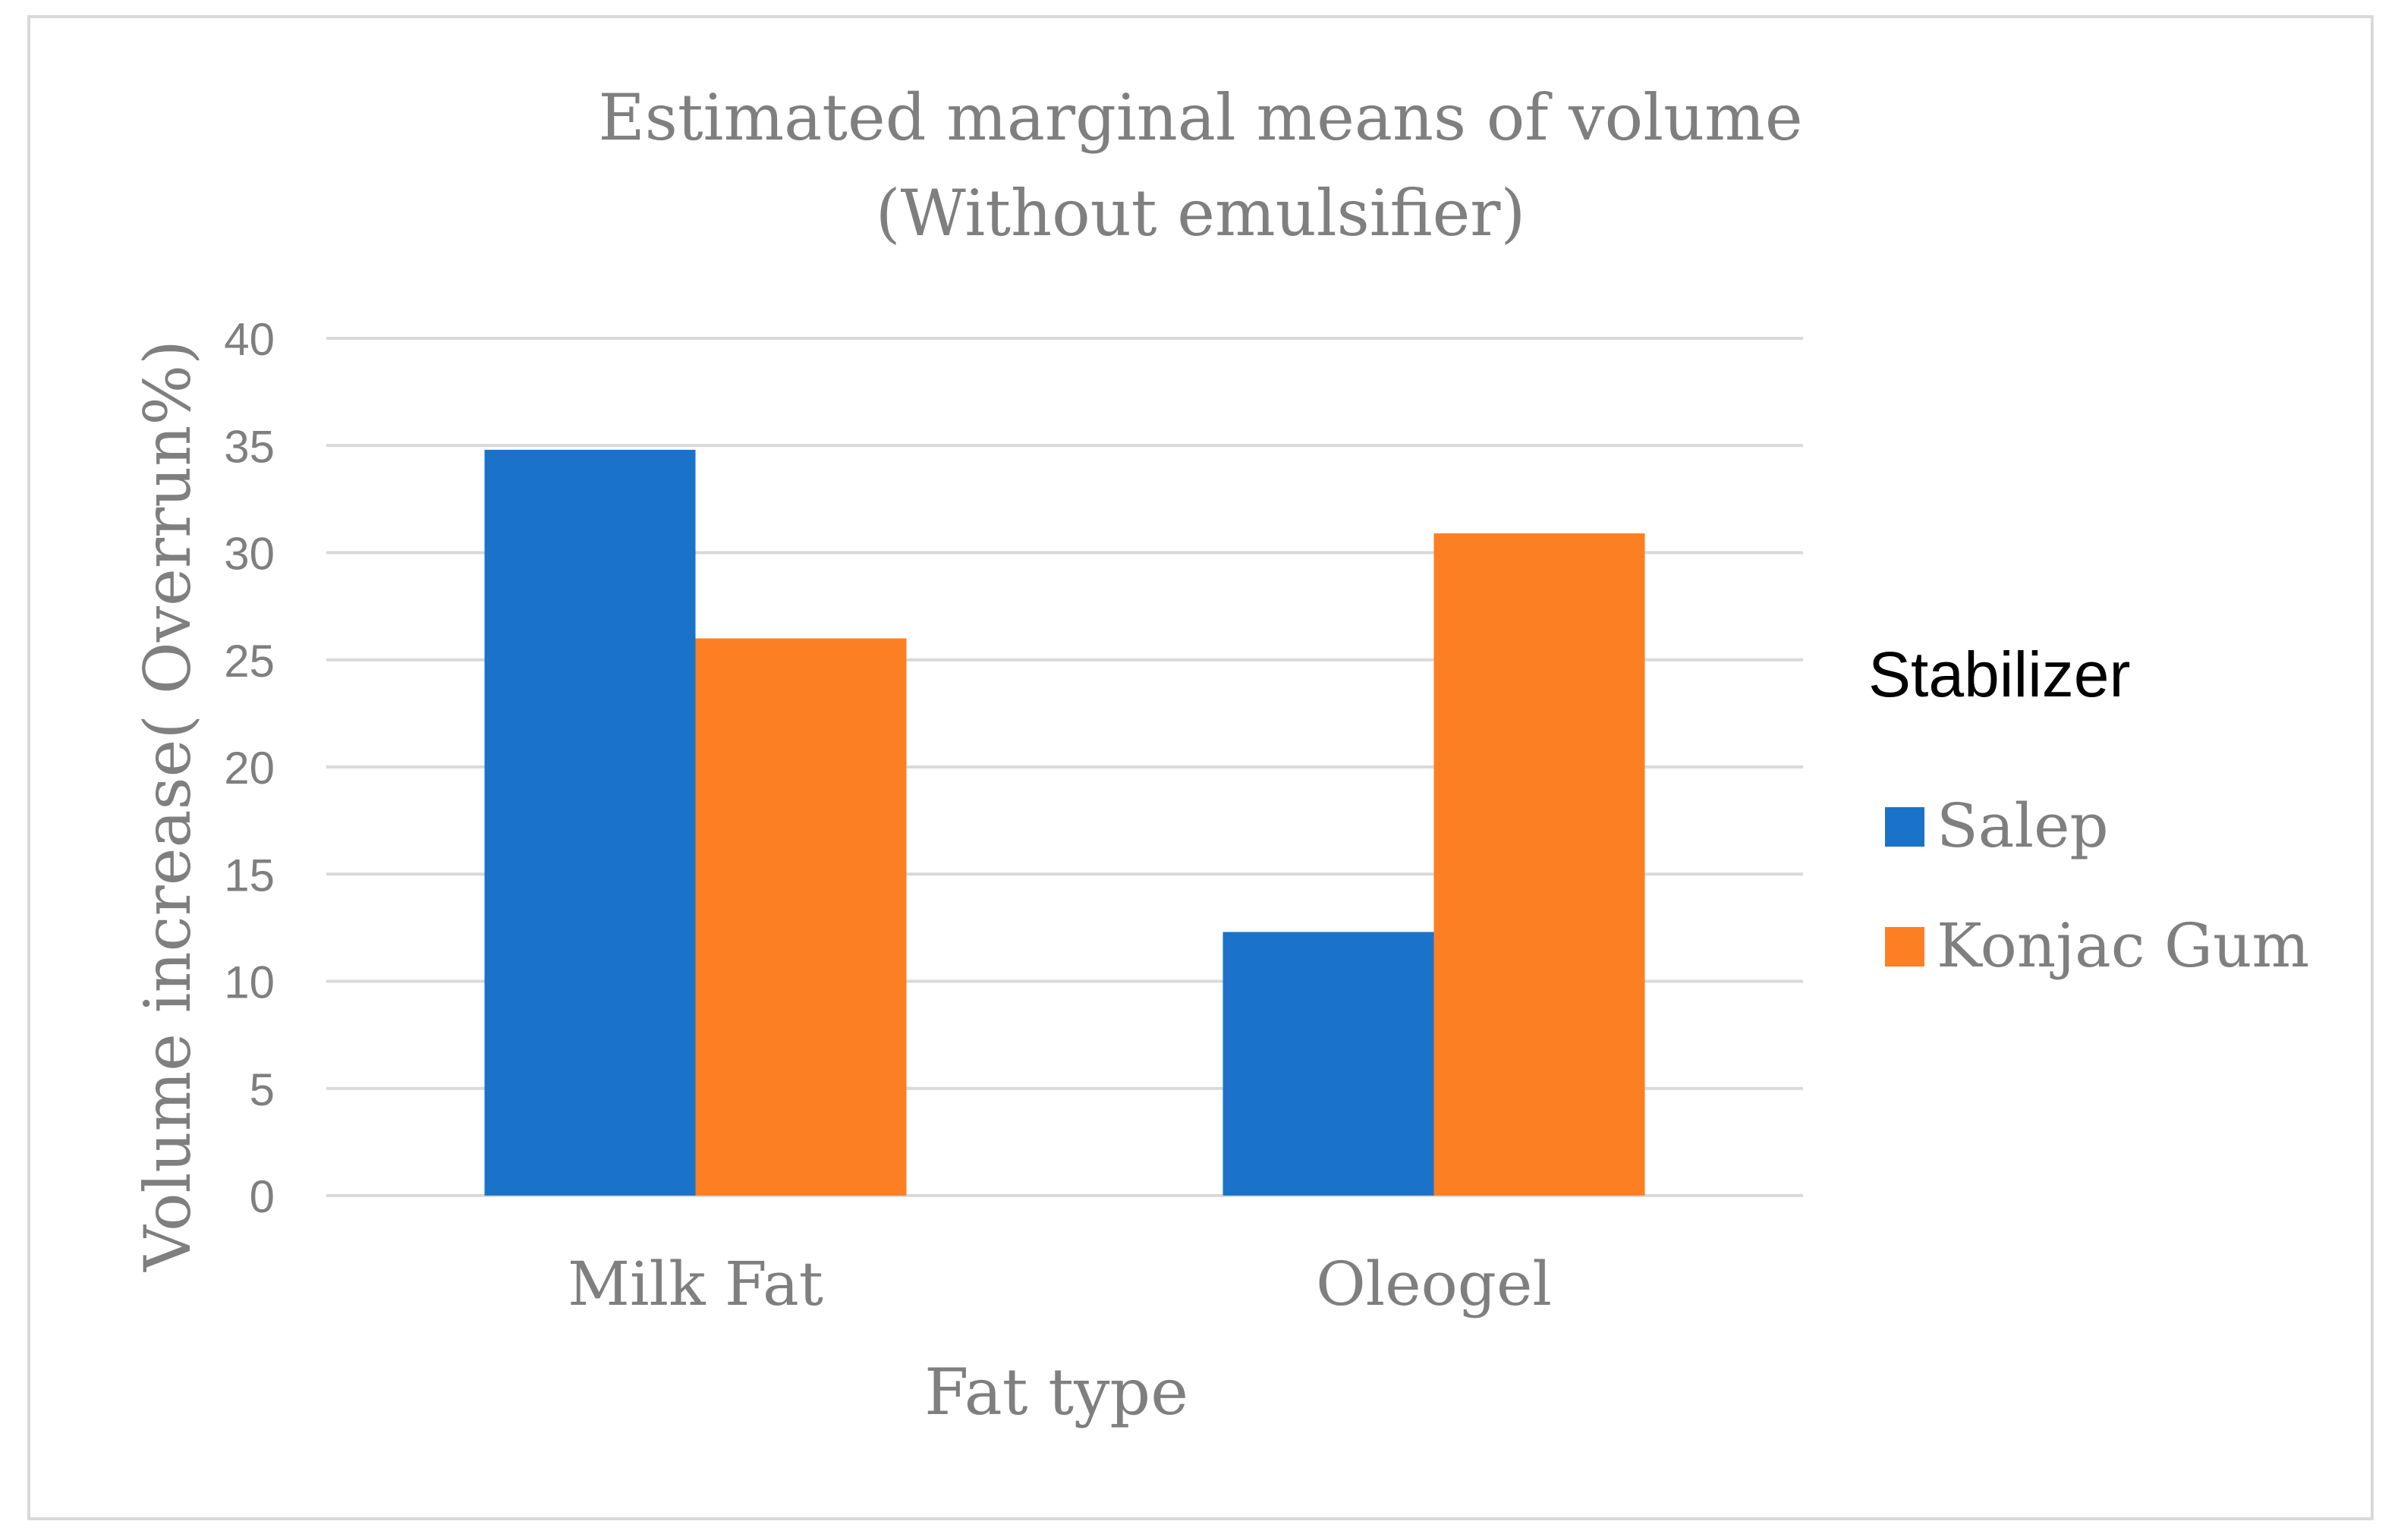  I want to click on bar-konjac-gum-milk-fat, so click(801, 917).